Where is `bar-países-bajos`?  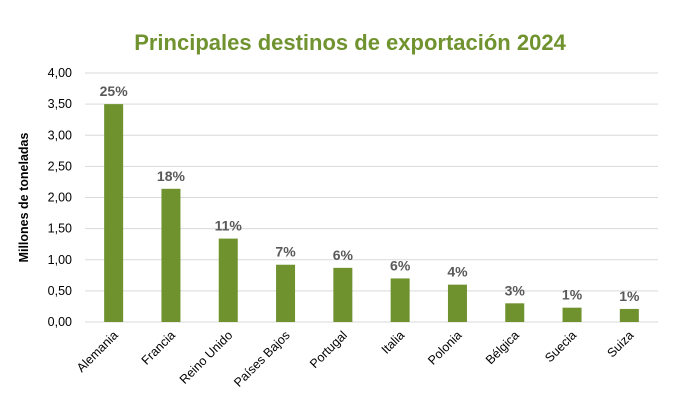 bar-países-bajos is located at coordinates (286, 293).